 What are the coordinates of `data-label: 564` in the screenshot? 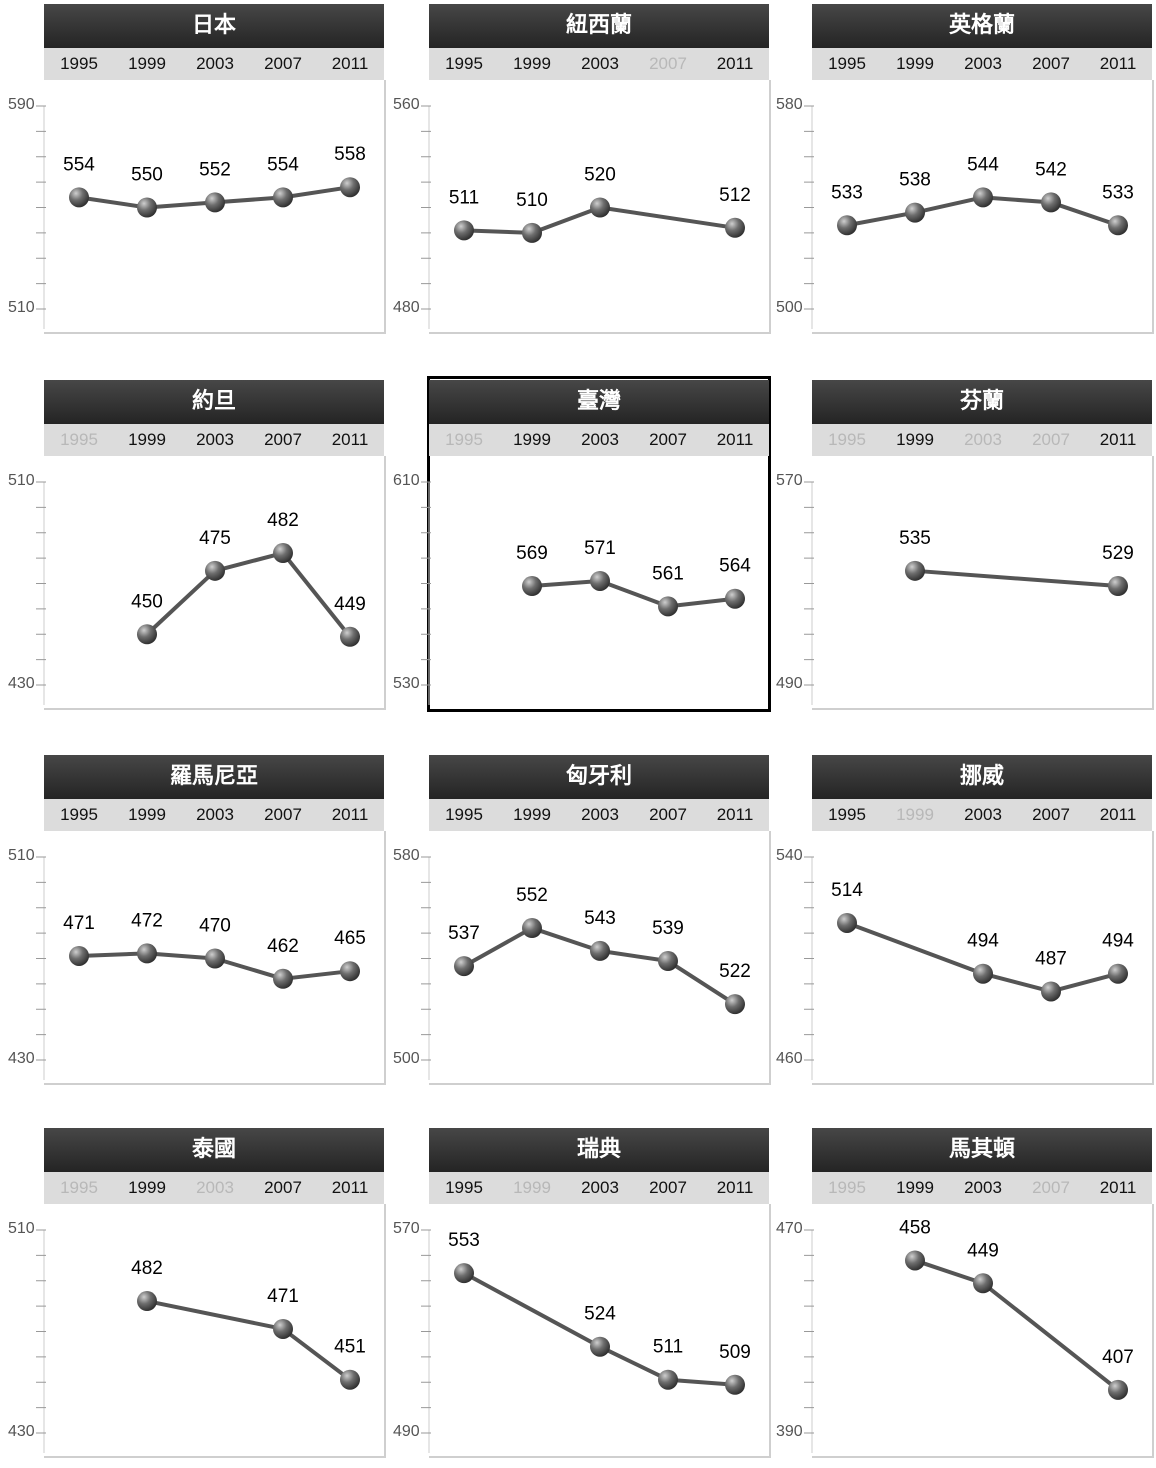 It's located at (735, 566).